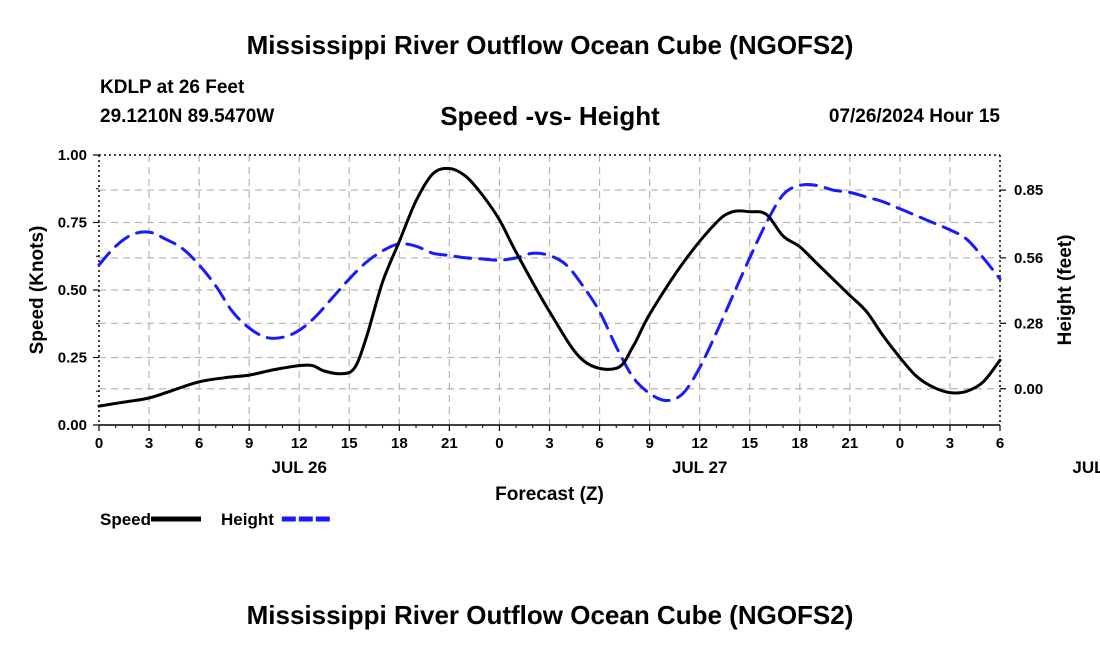 This screenshot has height=650, width=1100. Describe the element at coordinates (72, 425) in the screenshot. I see `y-tick-label: 0.00` at that location.